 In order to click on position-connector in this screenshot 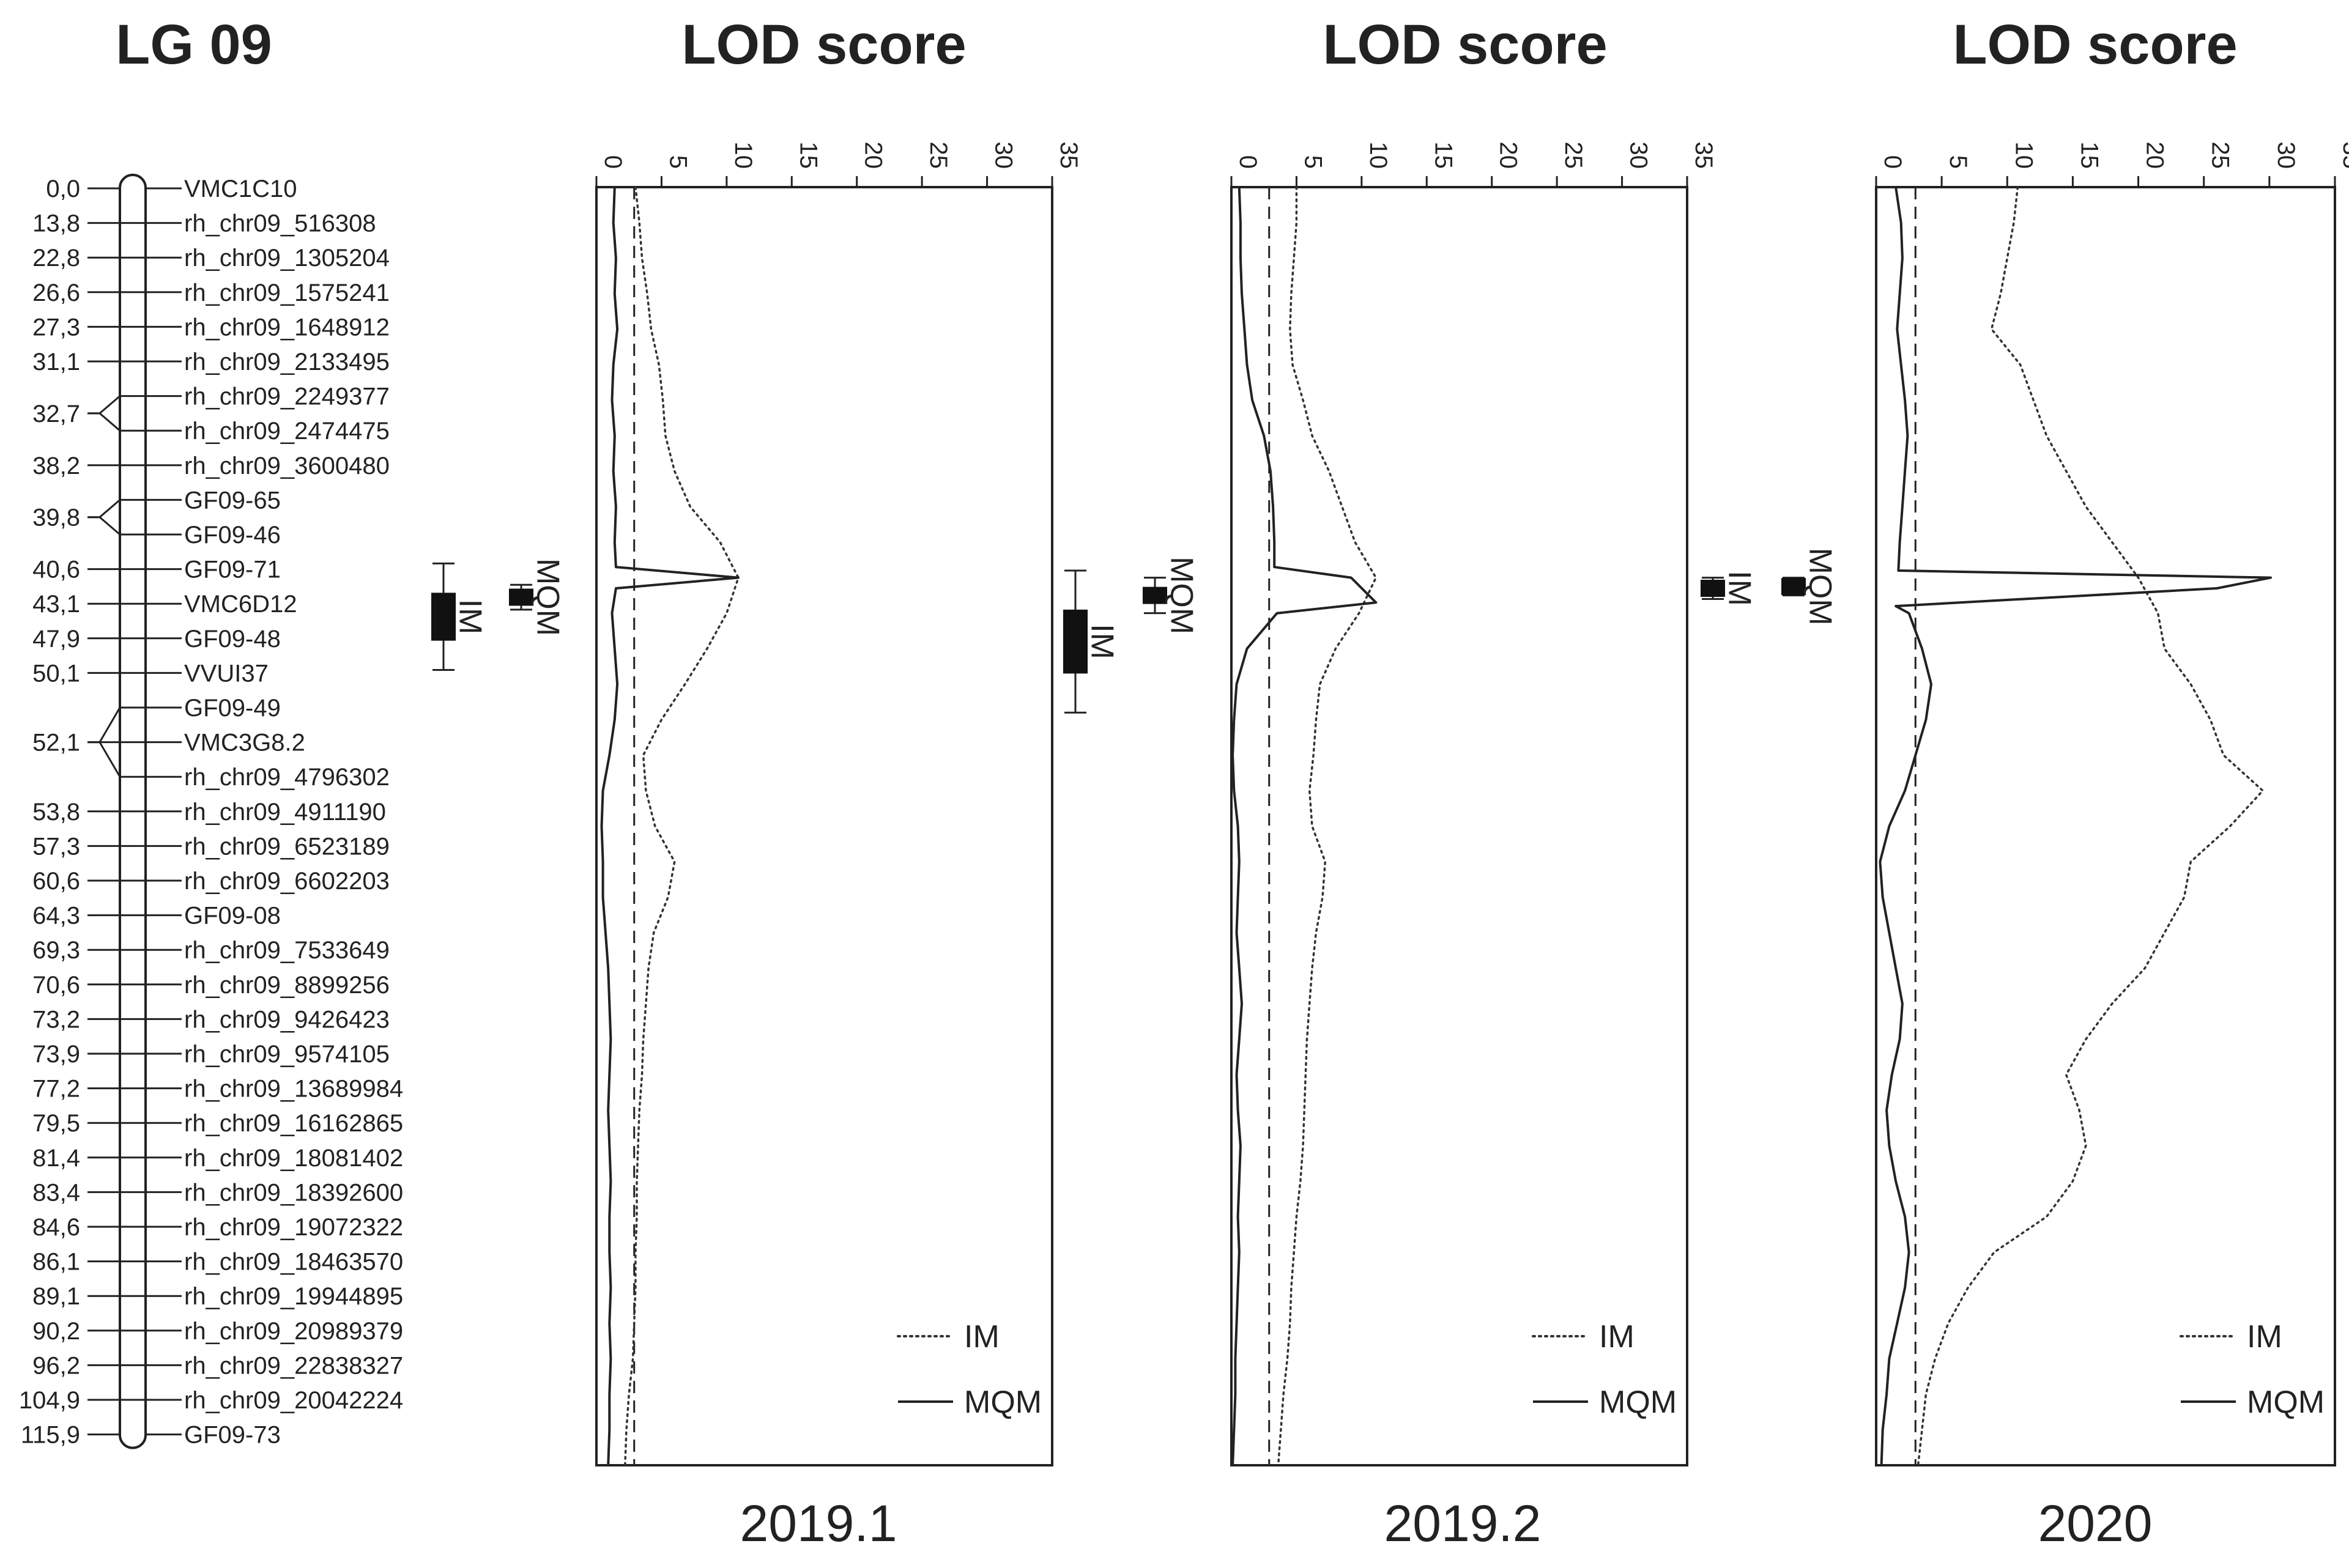, I will do `click(104, 405)`.